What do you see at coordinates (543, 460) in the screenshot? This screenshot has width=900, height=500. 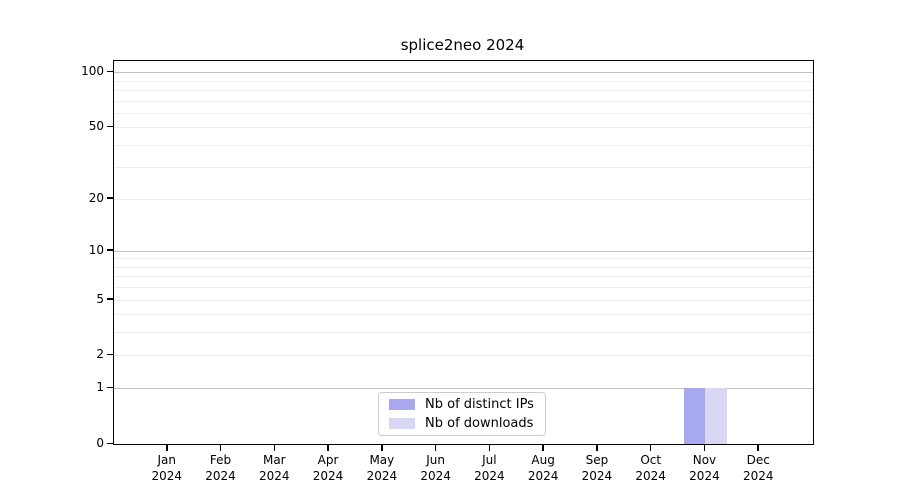 I see `x-tick-month: Aug` at bounding box center [543, 460].